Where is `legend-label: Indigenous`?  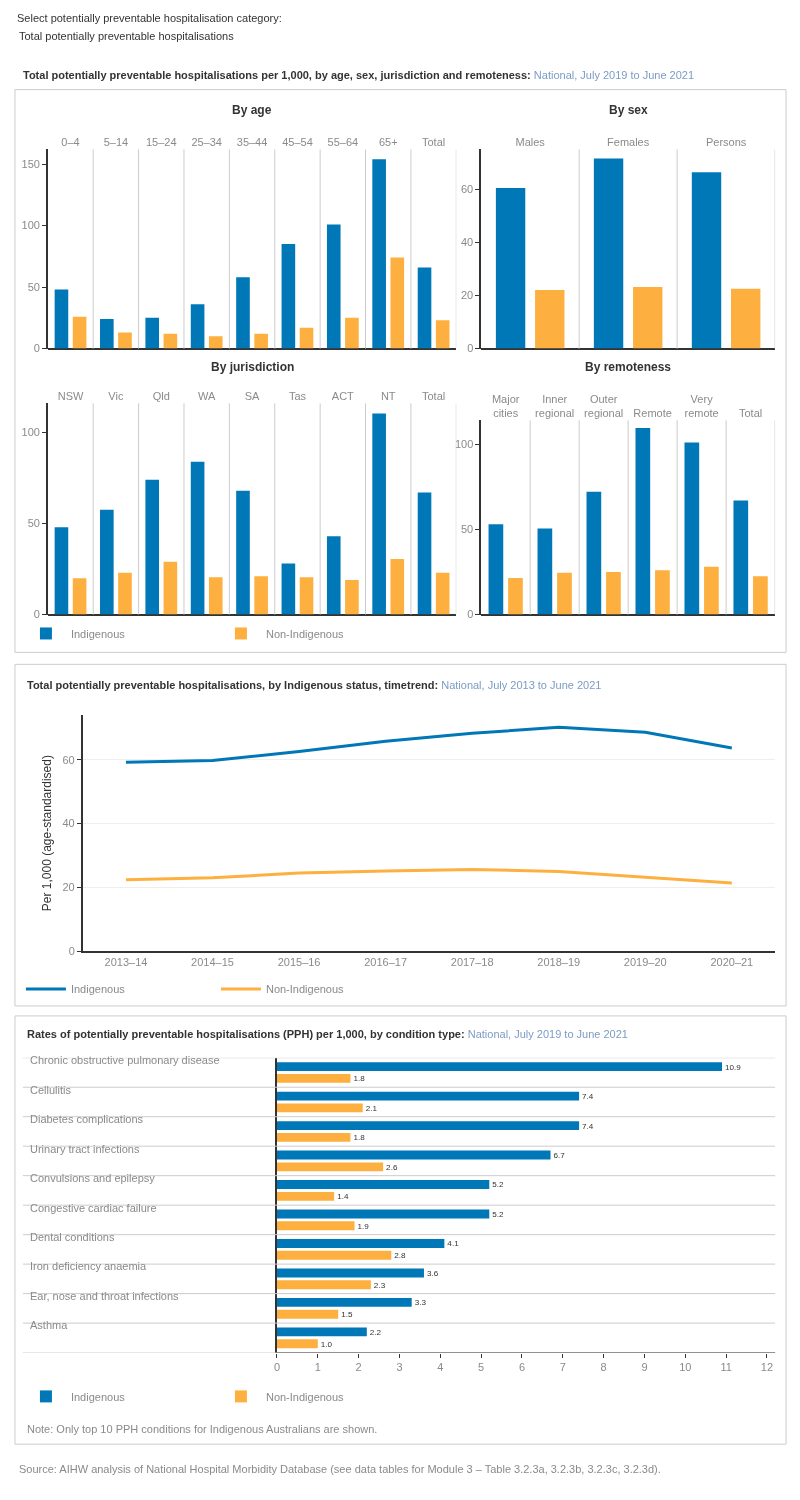
legend-label: Indigenous is located at coordinates (98, 1396).